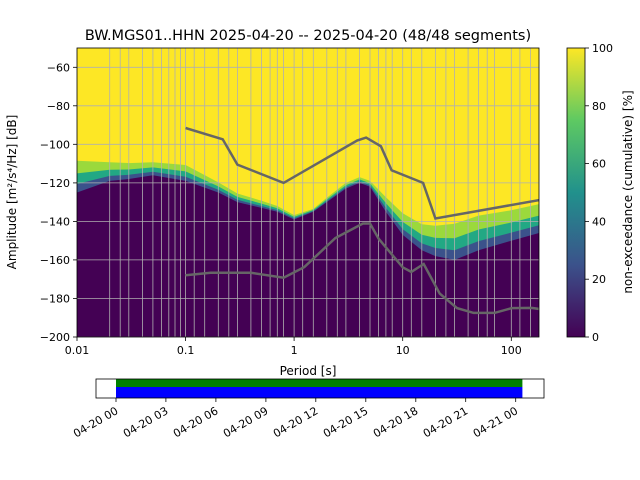 This screenshot has height=480, width=640. I want to click on x-tick-label: 1, so click(294, 350).